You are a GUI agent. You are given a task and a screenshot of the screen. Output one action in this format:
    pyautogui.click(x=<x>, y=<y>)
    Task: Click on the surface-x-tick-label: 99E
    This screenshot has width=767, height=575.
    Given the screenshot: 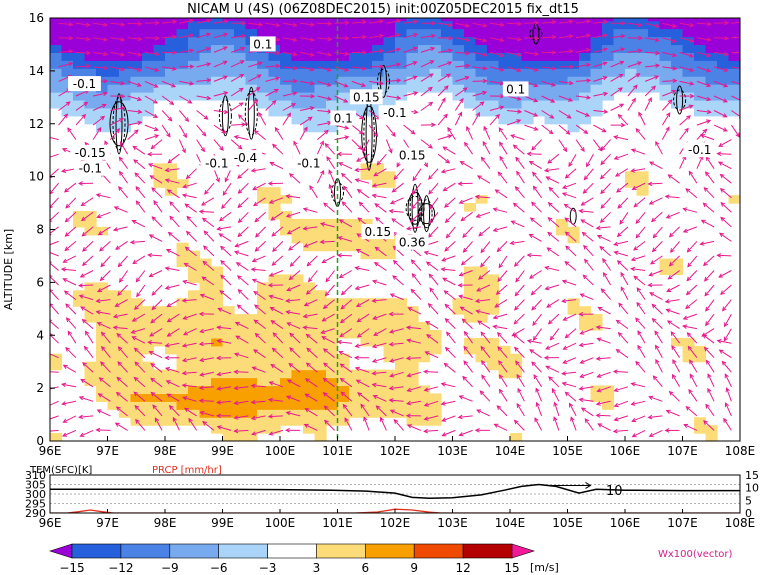 What is the action you would take?
    pyautogui.click(x=222, y=523)
    